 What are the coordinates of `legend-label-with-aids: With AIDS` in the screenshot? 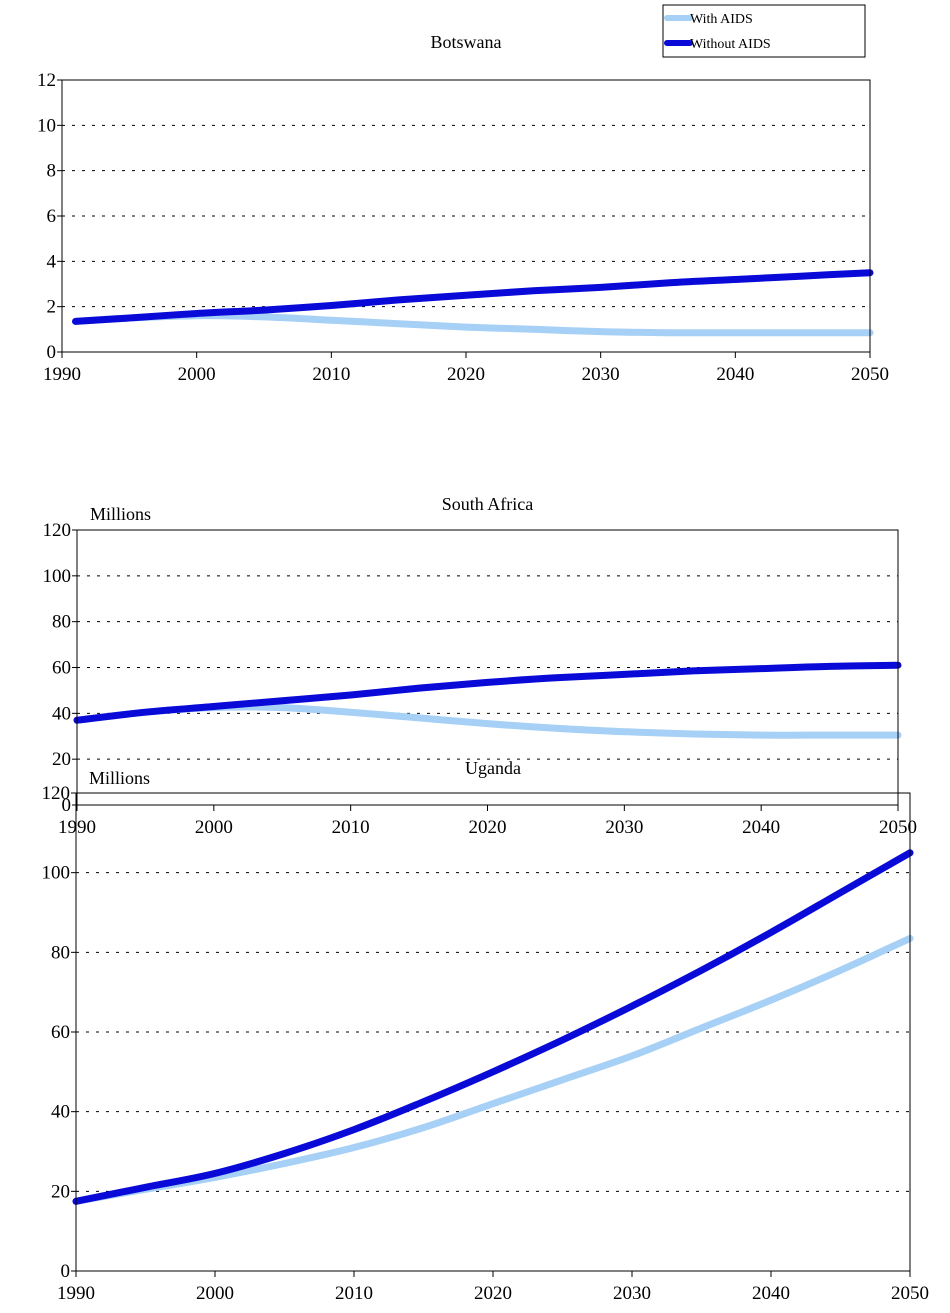 It's located at (721, 19).